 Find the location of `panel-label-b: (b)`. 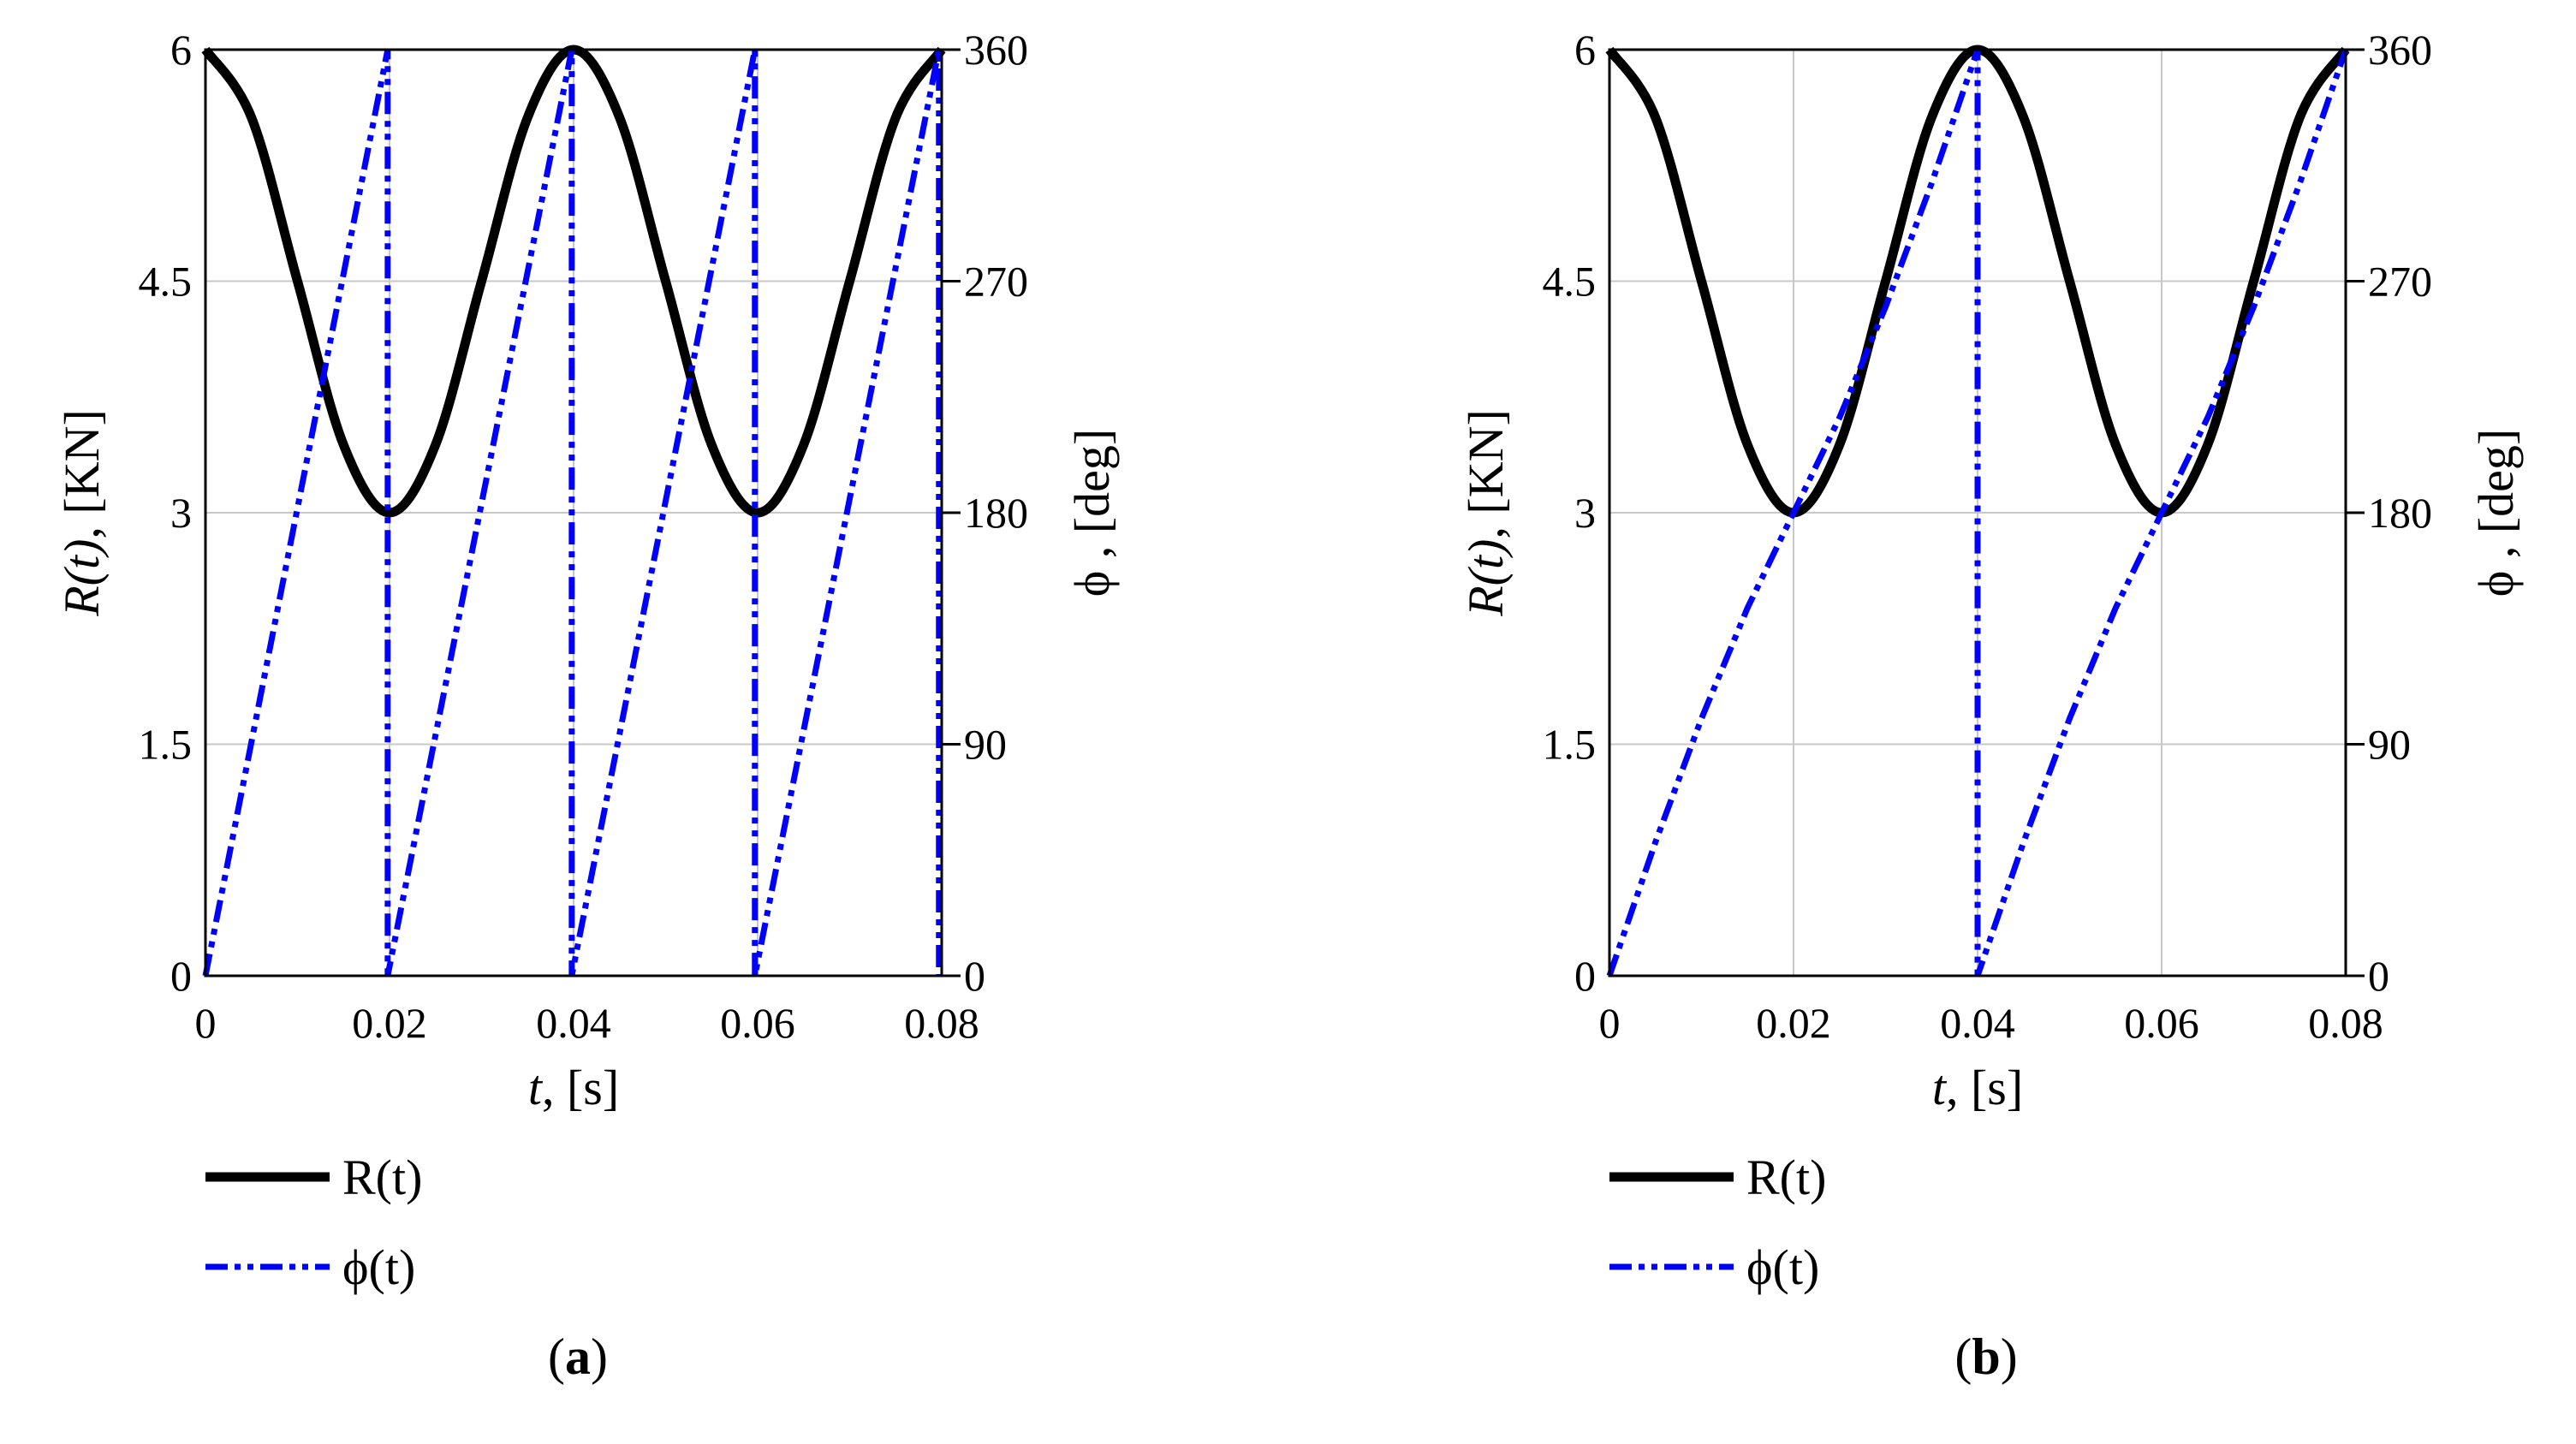

panel-label-b: (b) is located at coordinates (1986, 1356).